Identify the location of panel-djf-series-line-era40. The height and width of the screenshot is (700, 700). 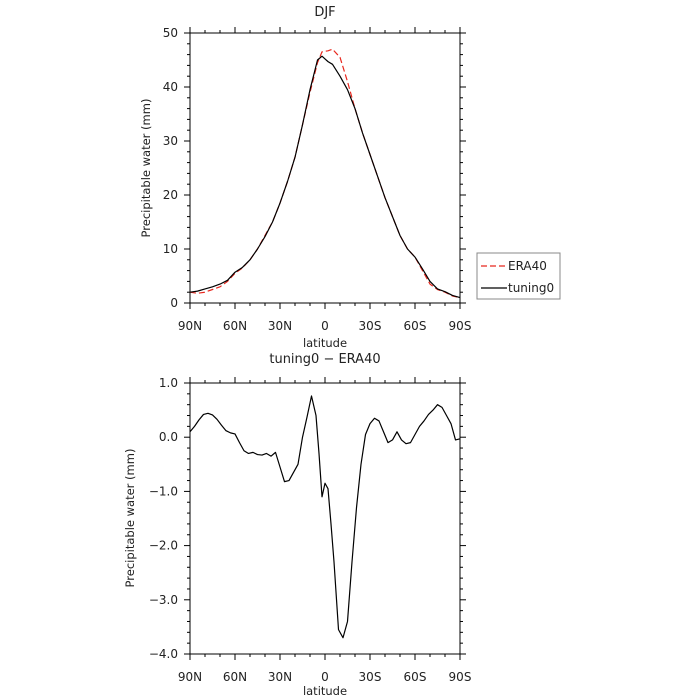
(325, 173).